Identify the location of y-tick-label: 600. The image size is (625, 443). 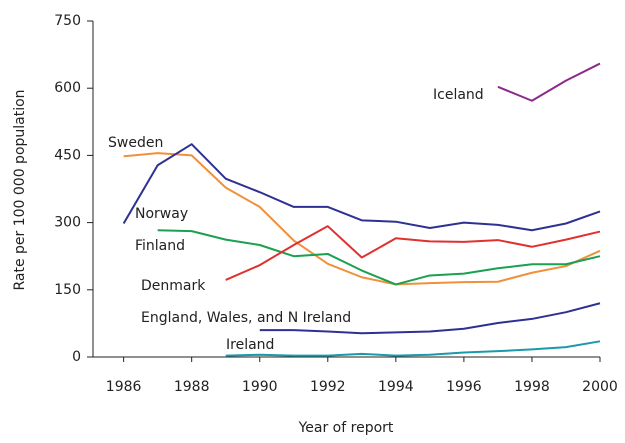
(67, 88).